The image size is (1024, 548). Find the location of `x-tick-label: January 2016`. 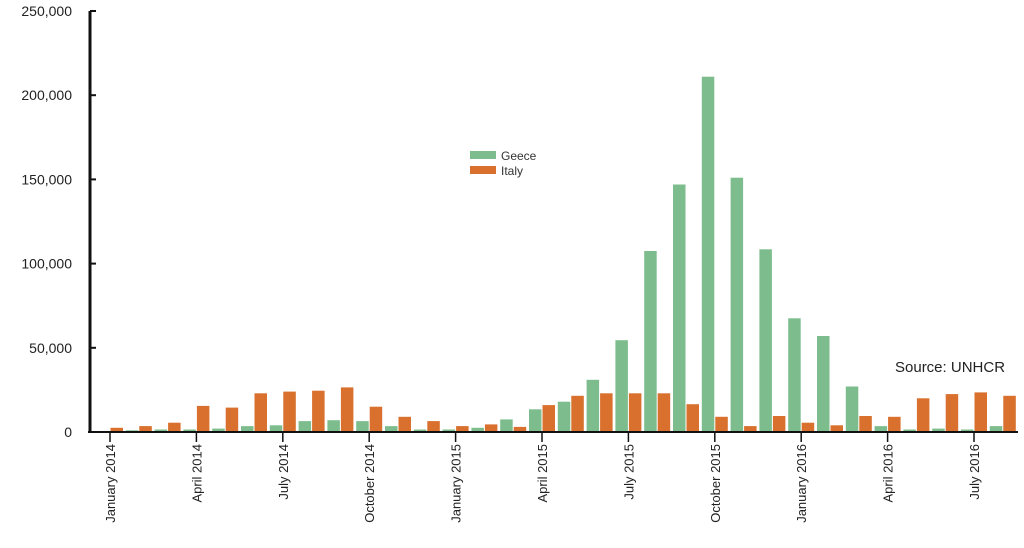

x-tick-label: January 2016 is located at coordinates (801, 483).